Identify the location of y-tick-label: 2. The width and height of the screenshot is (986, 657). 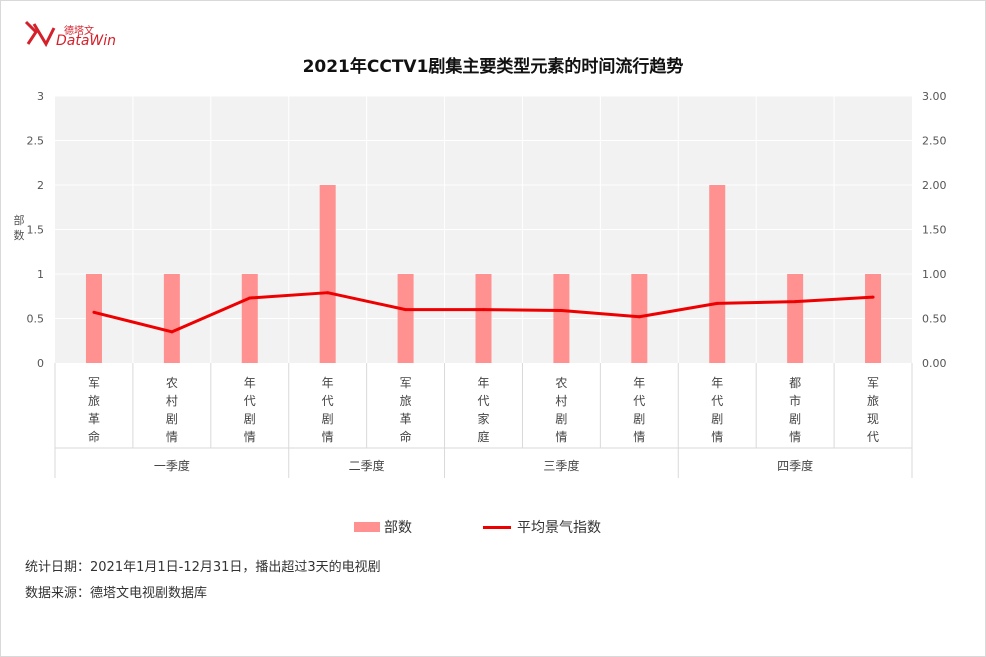
(40, 185).